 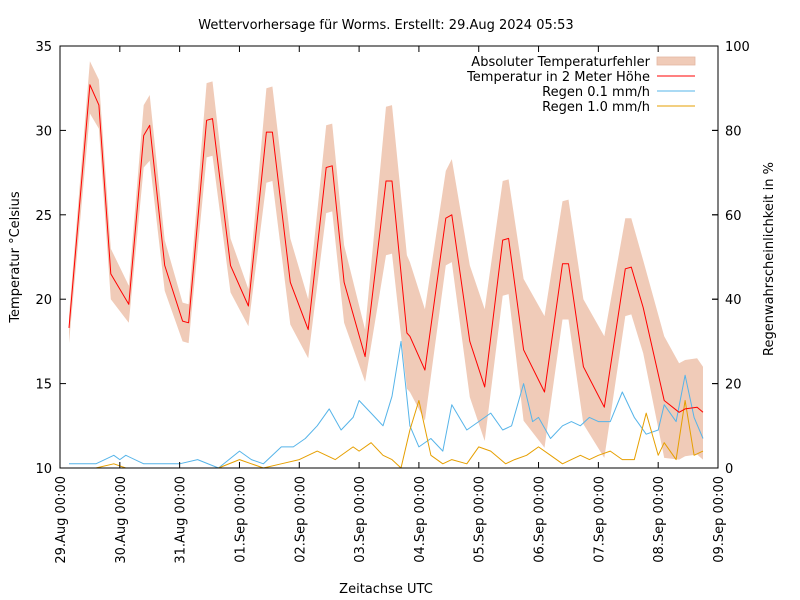 What do you see at coordinates (769, 259) in the screenshot?
I see `y2-axis-title: Regenwahrscheinlichkeit in %` at bounding box center [769, 259].